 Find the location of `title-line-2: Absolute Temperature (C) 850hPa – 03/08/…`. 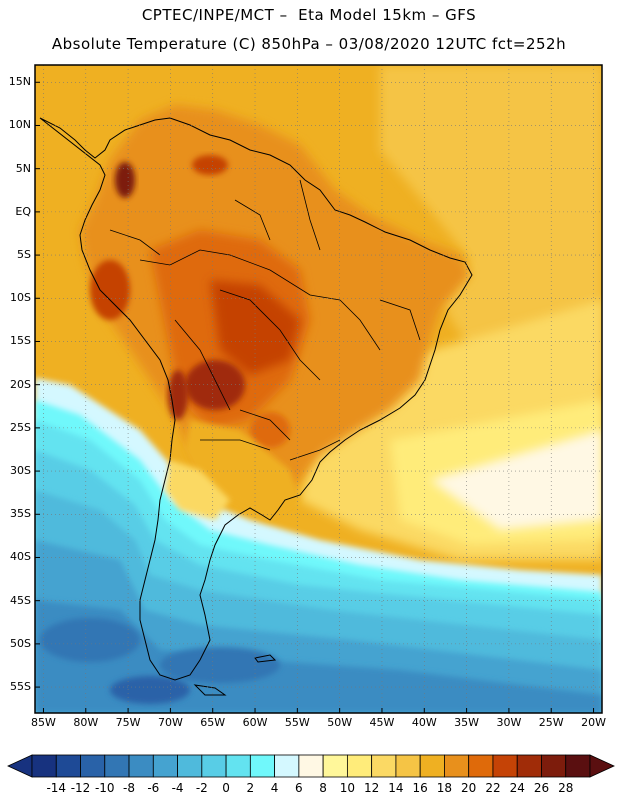

title-line-2: Absolute Temperature (C) 850hPa – 03/08/… is located at coordinates (309, 44).